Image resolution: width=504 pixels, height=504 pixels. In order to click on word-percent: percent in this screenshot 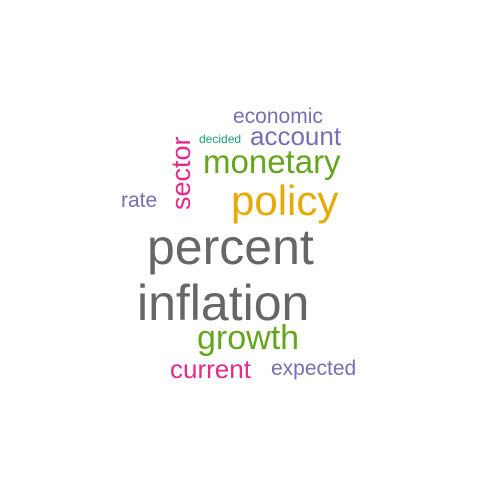, I will do `click(230, 247)`.